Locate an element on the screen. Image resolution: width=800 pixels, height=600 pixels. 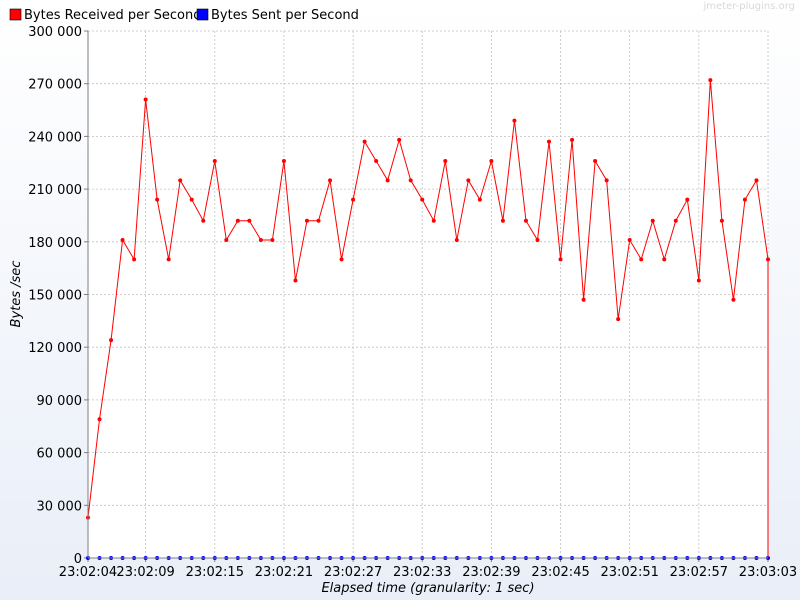
x-tick-label: 23:02:39 is located at coordinates (491, 572).